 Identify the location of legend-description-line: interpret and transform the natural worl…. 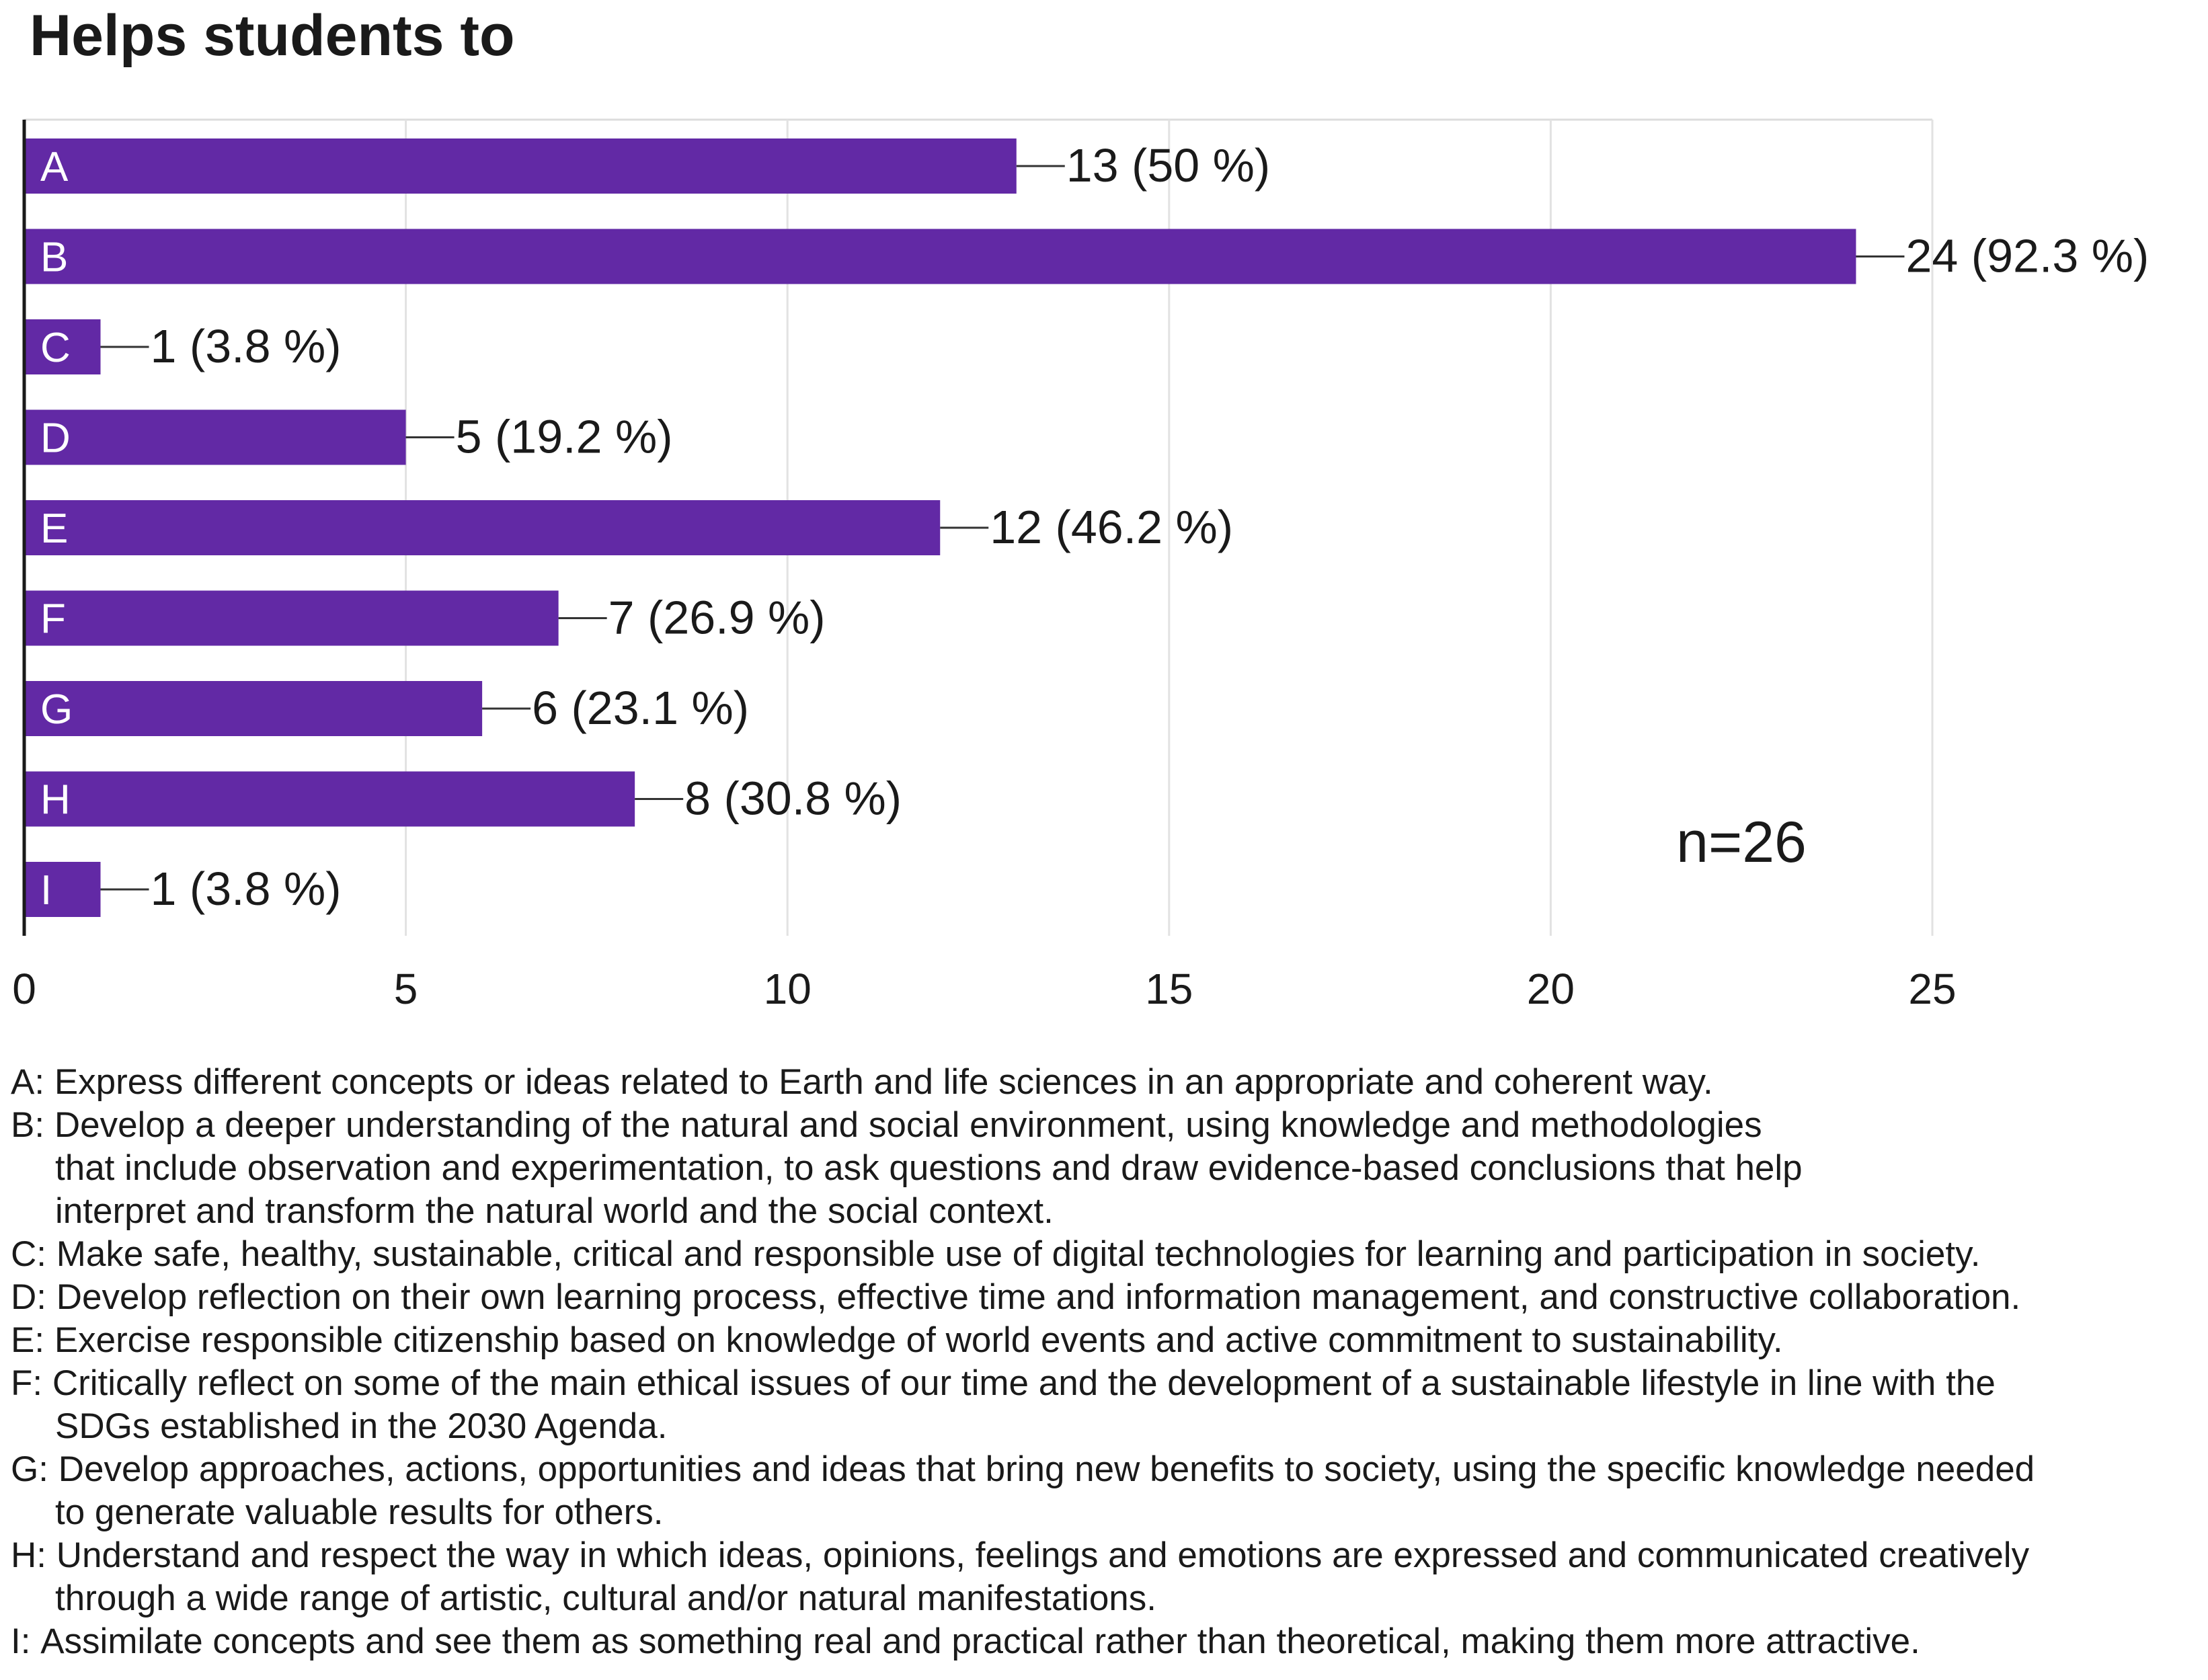
(554, 1211).